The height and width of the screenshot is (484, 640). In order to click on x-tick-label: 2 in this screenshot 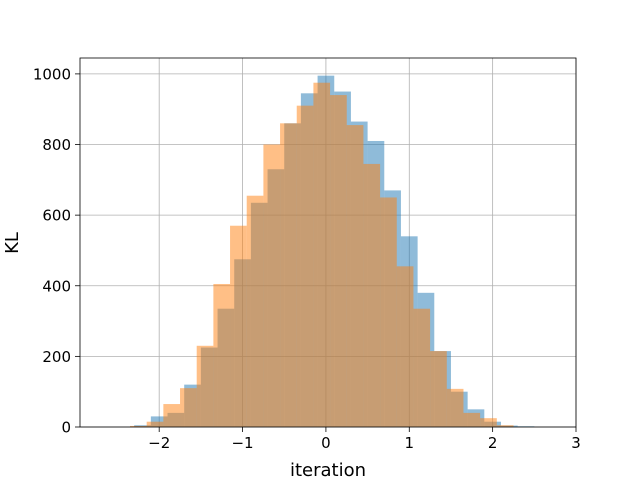, I will do `click(493, 443)`.